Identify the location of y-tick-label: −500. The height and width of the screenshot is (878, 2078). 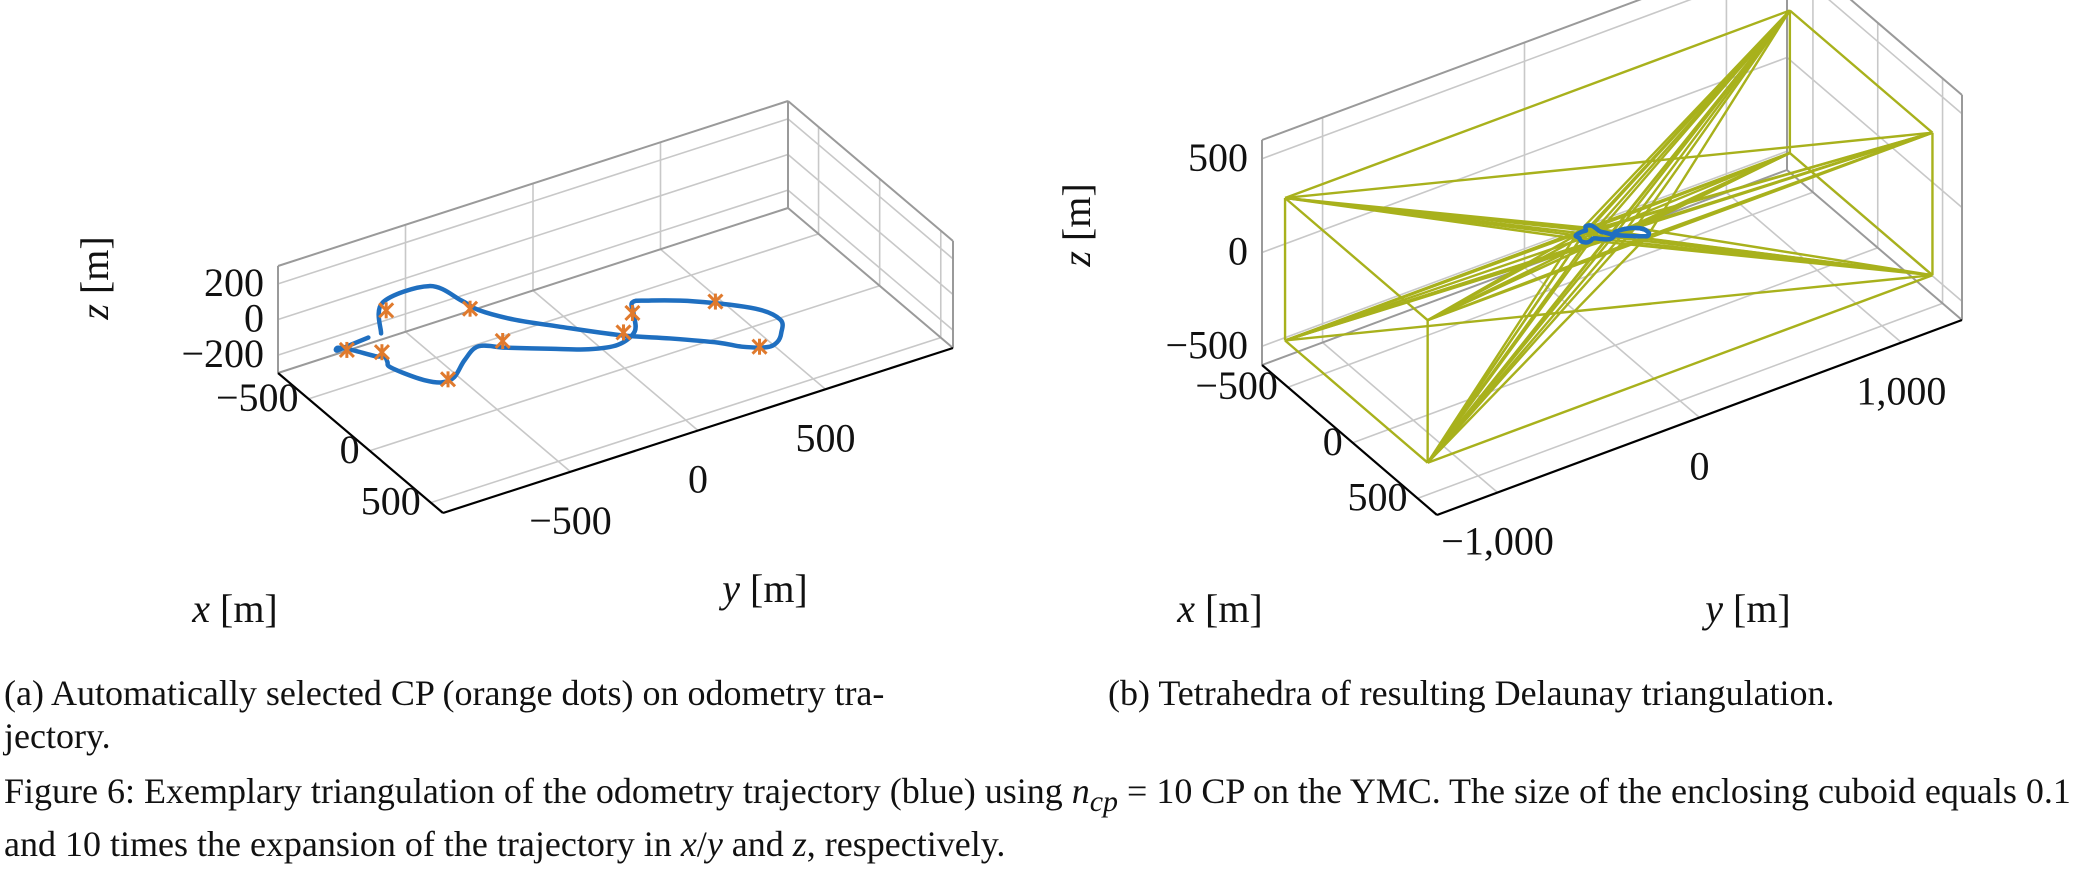
(570, 520).